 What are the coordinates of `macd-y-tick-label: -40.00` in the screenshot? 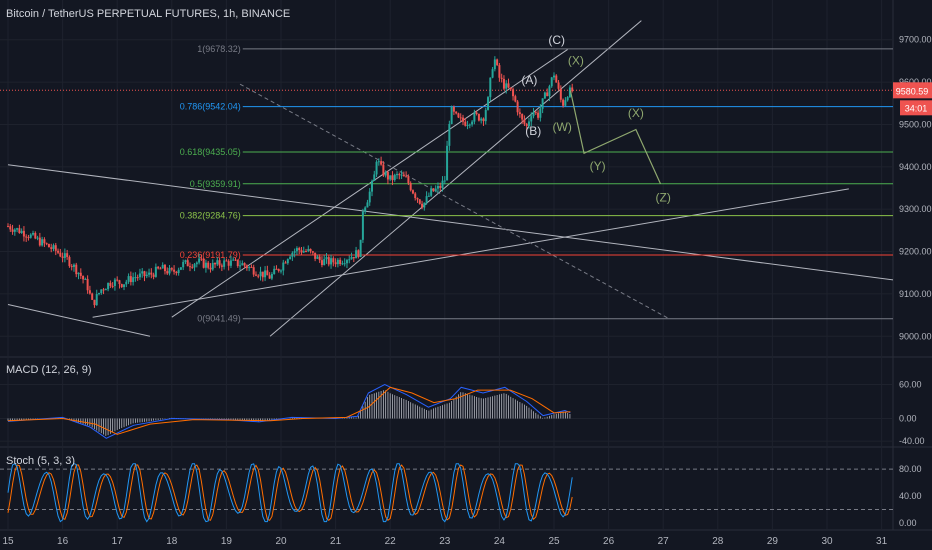 It's located at (912, 441).